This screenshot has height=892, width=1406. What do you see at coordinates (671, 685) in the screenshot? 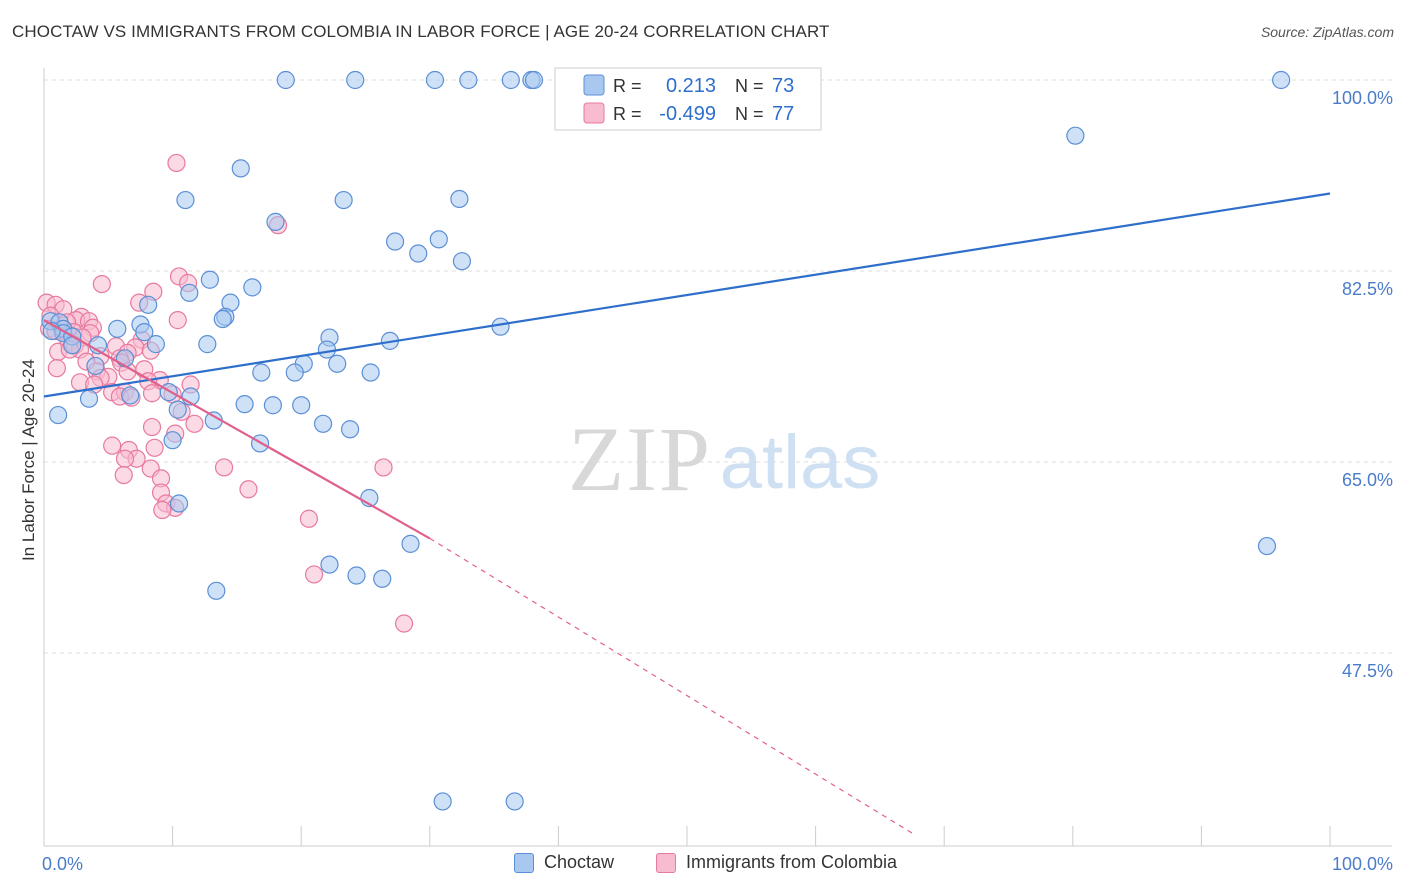
I see `trend-line-pink-extension` at bounding box center [671, 685].